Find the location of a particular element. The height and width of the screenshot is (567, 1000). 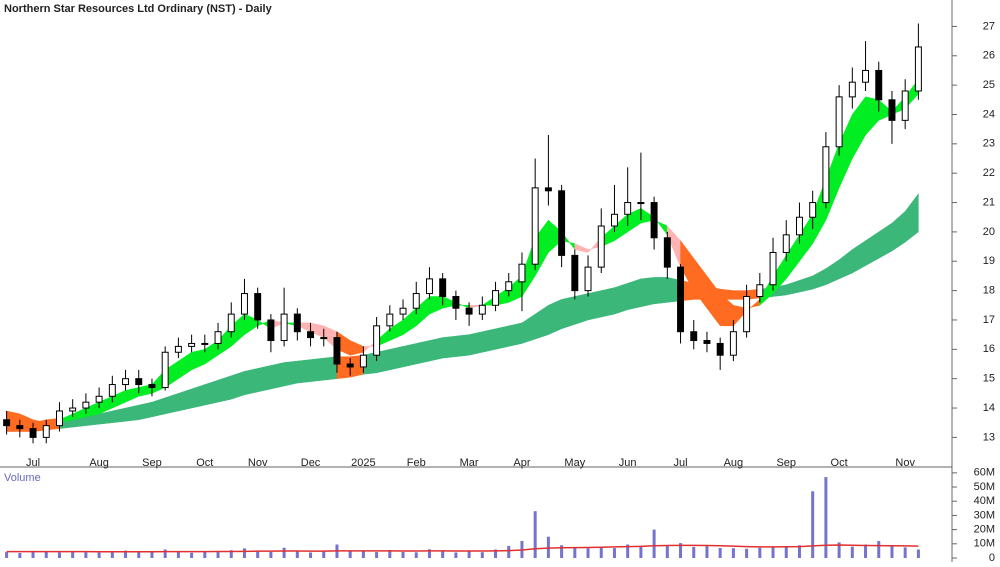

x-tick-label: Feb is located at coordinates (416, 463).